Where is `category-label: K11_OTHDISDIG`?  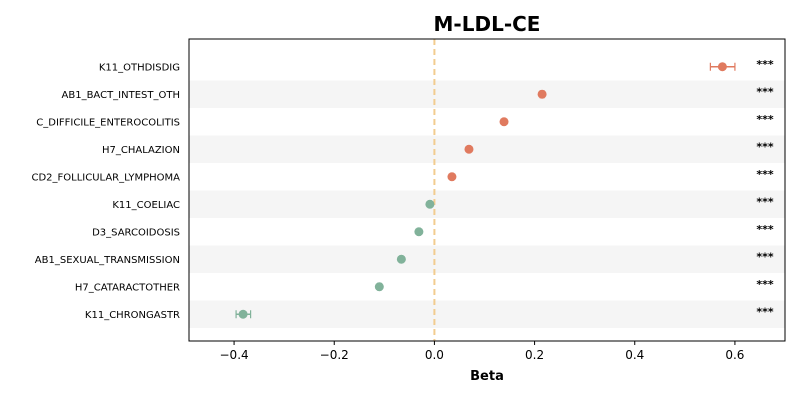
category-label: K11_OTHDISDIG is located at coordinates (139, 67).